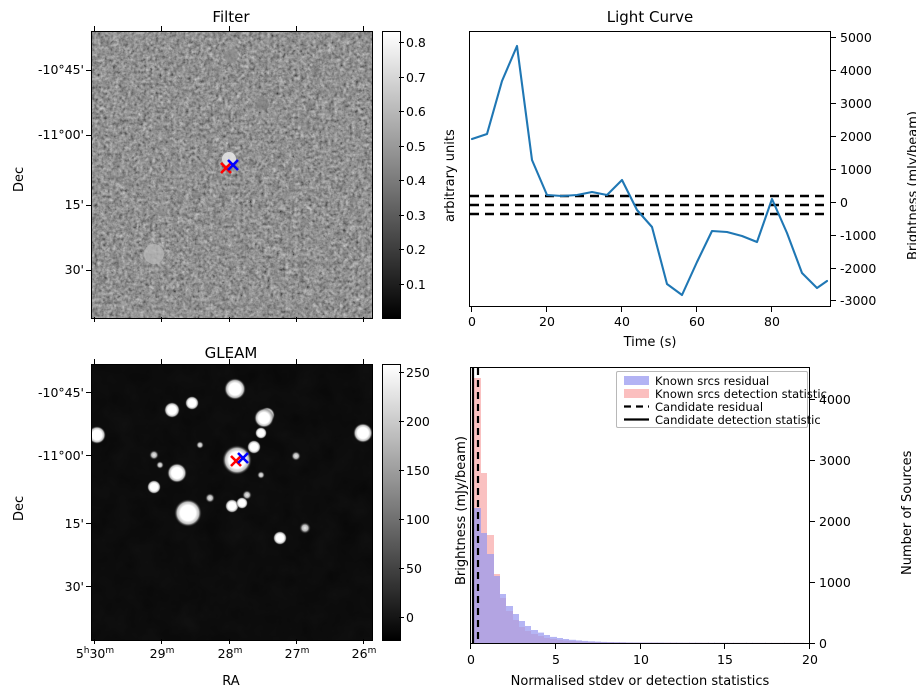  Describe the element at coordinates (640, 681) in the screenshot. I see `histogram-xlabel: Normalised stdev or detection statistics` at that location.